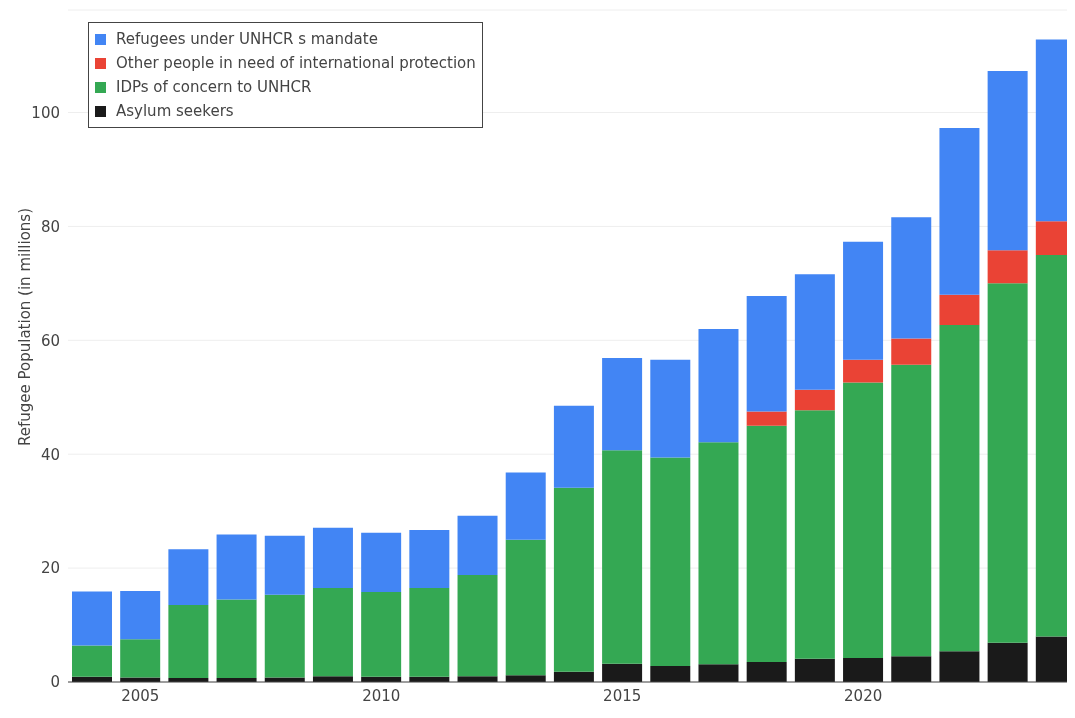  Describe the element at coordinates (25, 326) in the screenshot. I see `y-axis-title: Refugee Population (in millions)` at that location.